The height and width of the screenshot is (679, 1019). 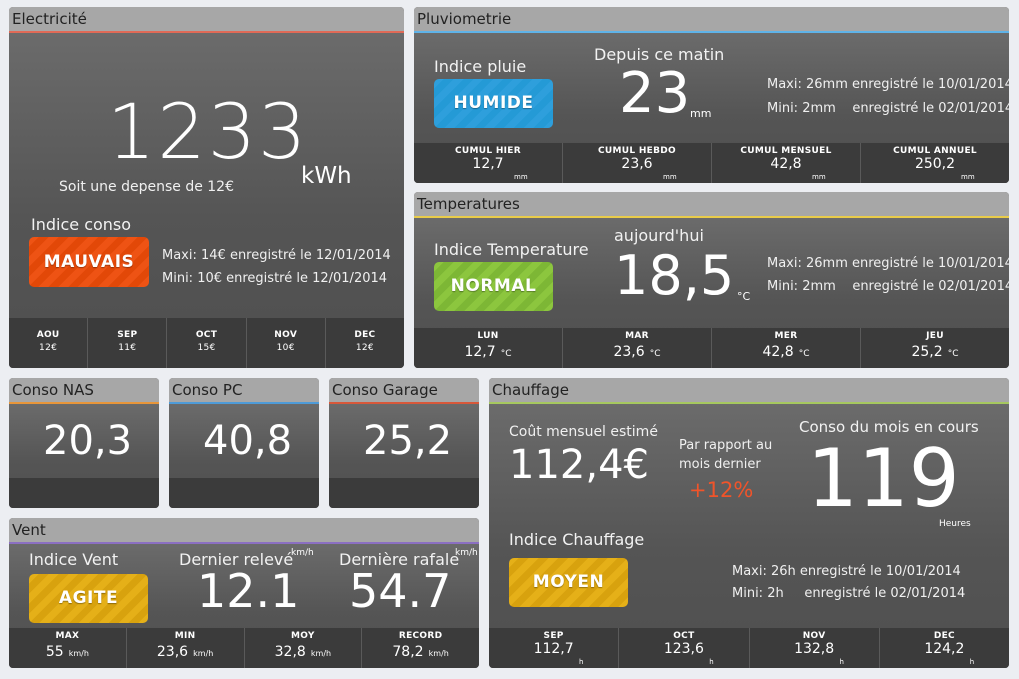 What do you see at coordinates (579, 465) in the screenshot?
I see `chauffage-cout-value: 112,4€` at bounding box center [579, 465].